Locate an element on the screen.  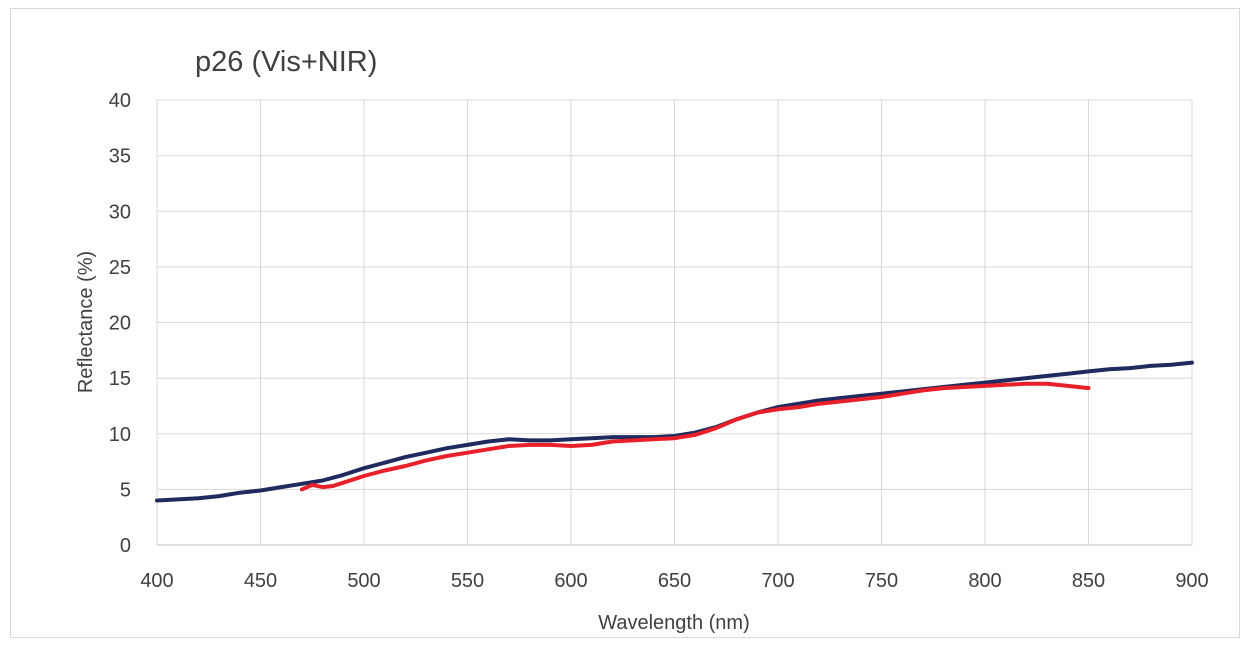
x-tick-label: 800 is located at coordinates (984, 581).